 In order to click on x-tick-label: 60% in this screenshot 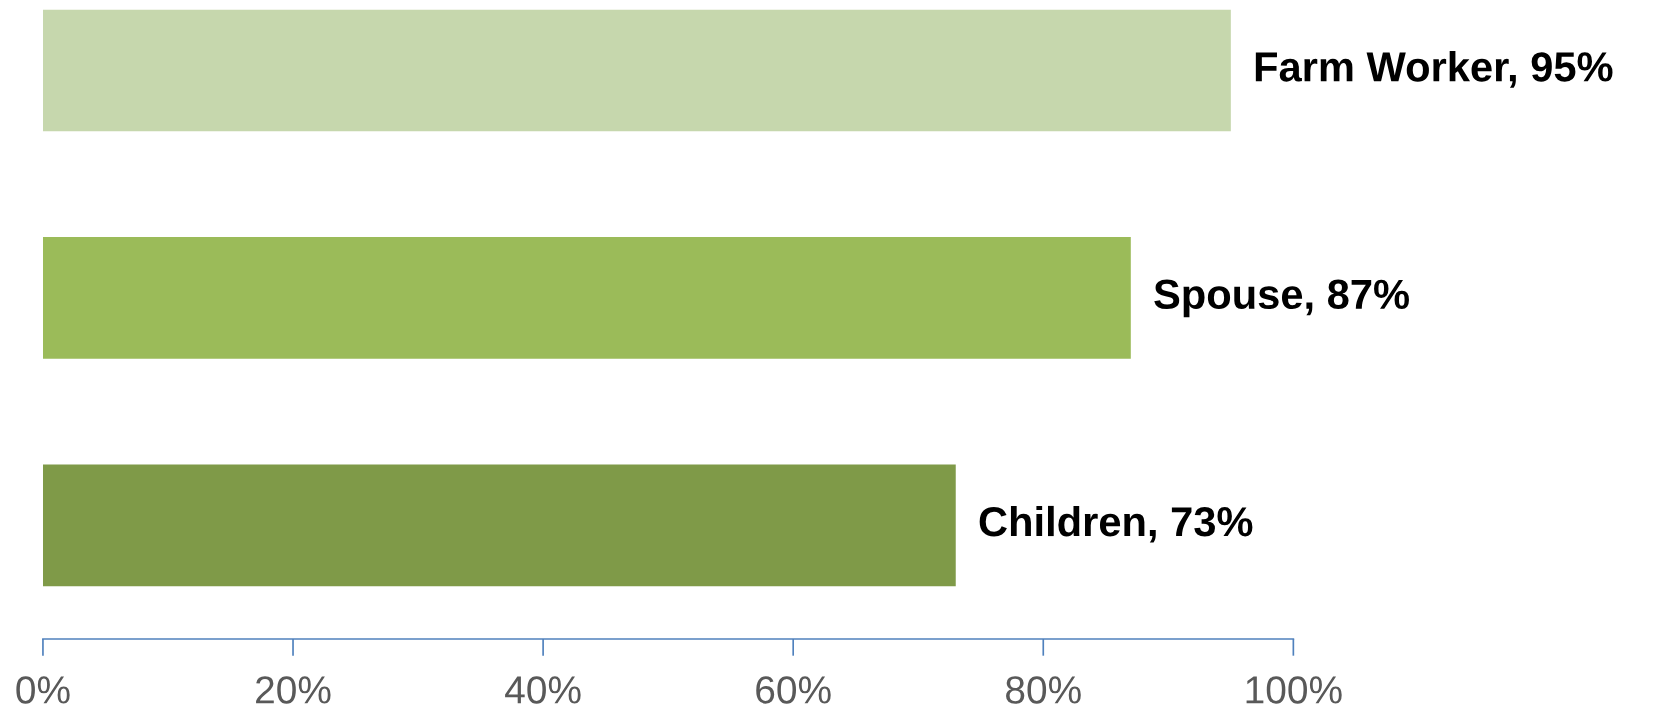, I will do `click(793, 690)`.